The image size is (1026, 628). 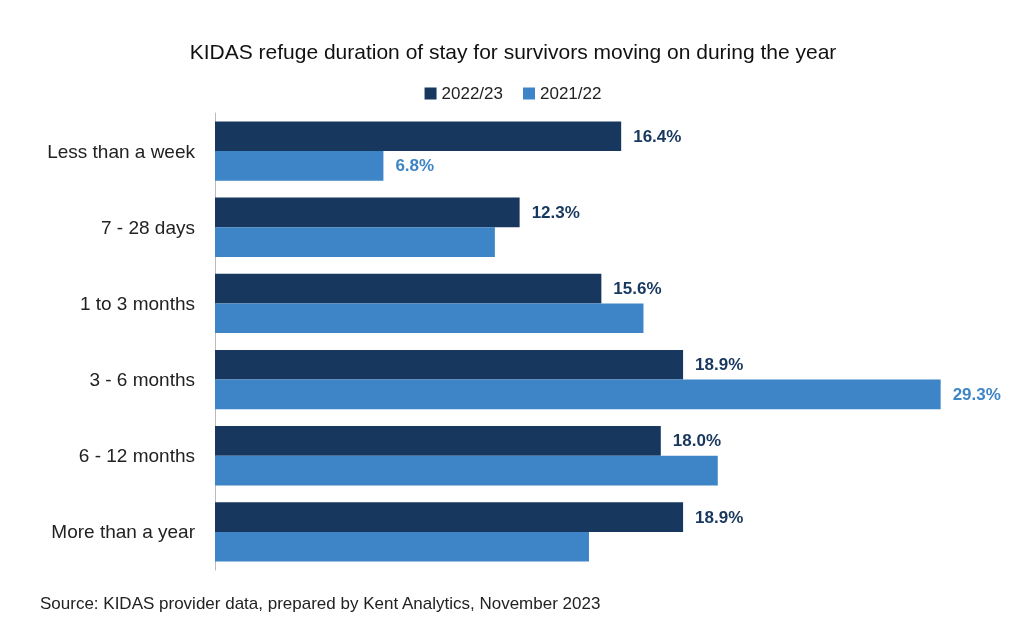 I want to click on data-label: 12.3%, so click(x=555, y=212).